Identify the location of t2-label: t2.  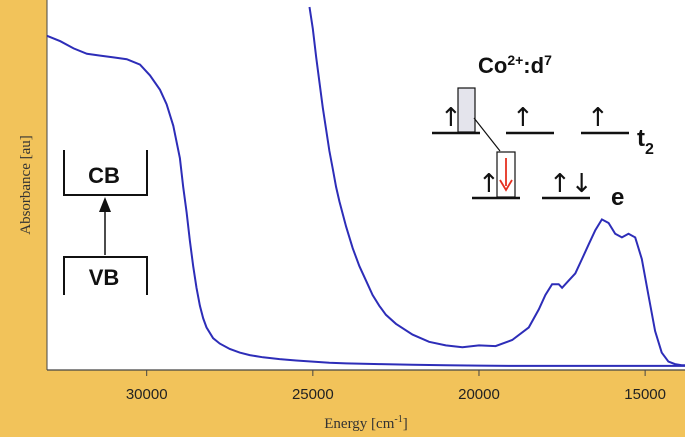
(645, 141).